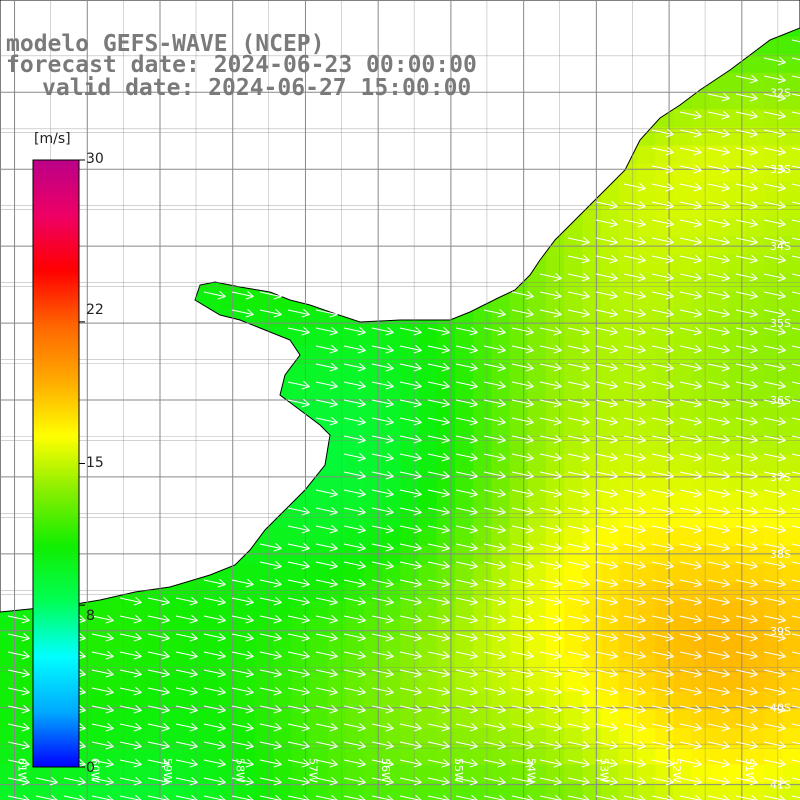 The height and width of the screenshot is (800, 800). What do you see at coordinates (780, 554) in the screenshot?
I see `latitude-label: 38S` at bounding box center [780, 554].